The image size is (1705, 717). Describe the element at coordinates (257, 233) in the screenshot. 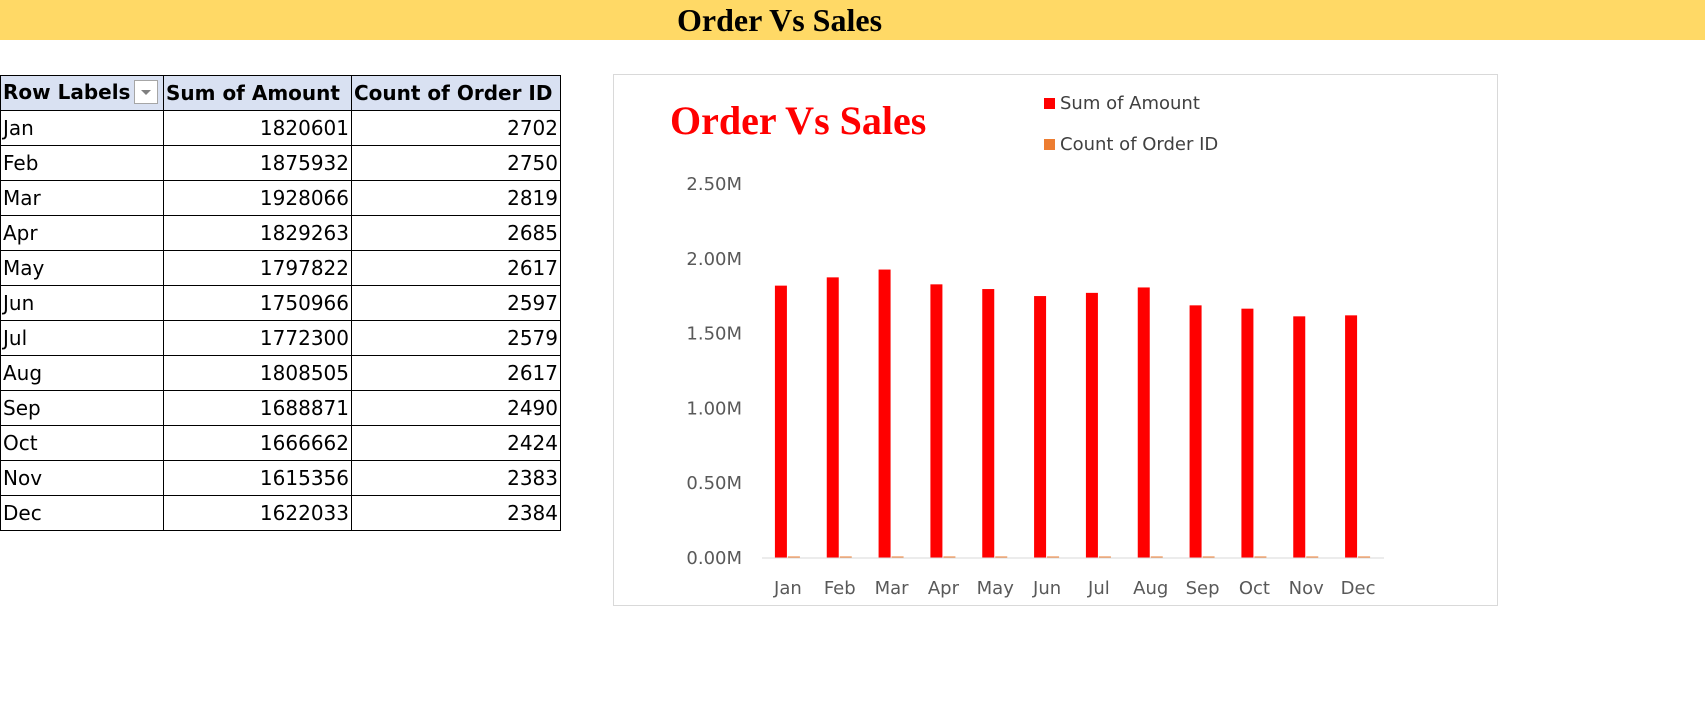

I see `sum-of-amount-cell: 1829263` at that location.